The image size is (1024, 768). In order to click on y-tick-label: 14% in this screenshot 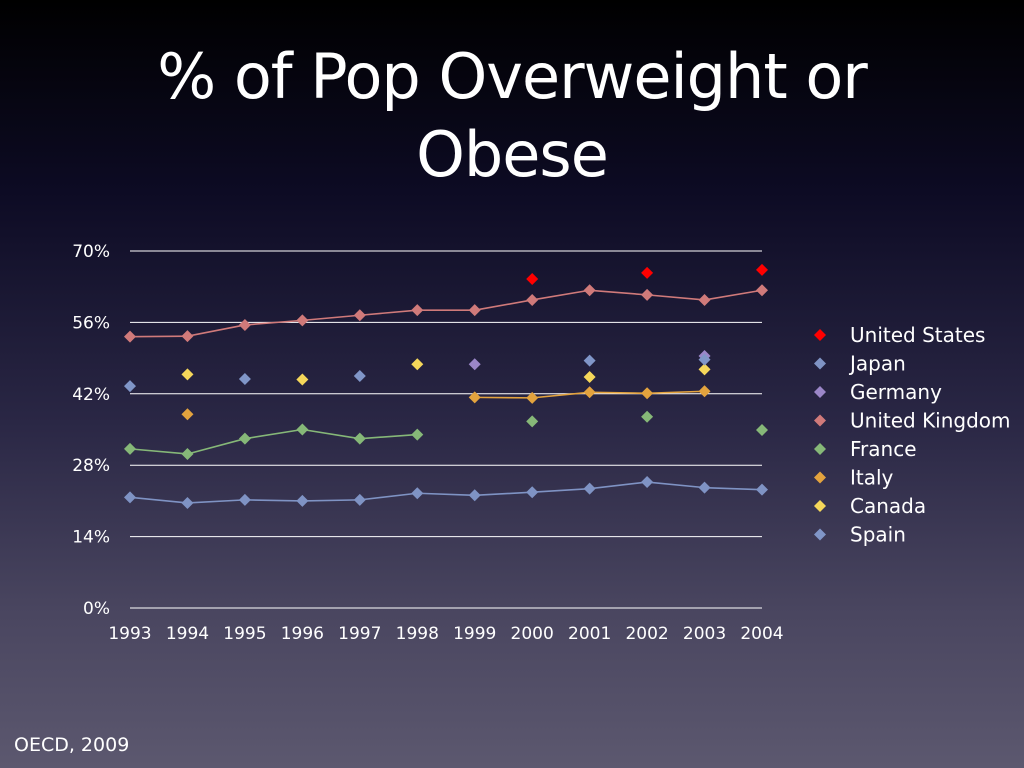, I will do `click(91, 538)`.